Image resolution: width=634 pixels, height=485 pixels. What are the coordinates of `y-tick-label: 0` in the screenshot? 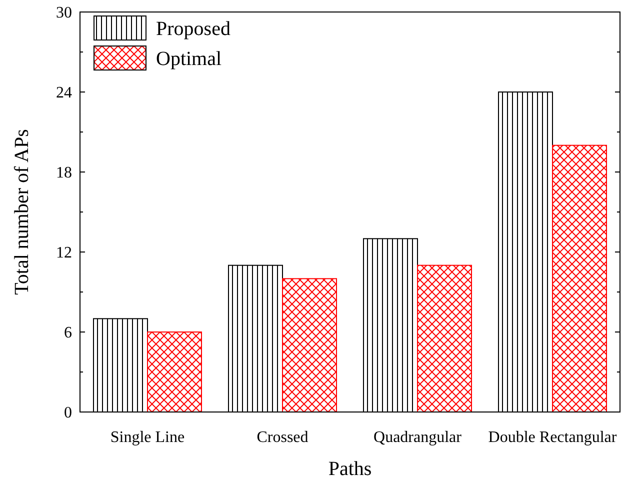 It's located at (68, 413).